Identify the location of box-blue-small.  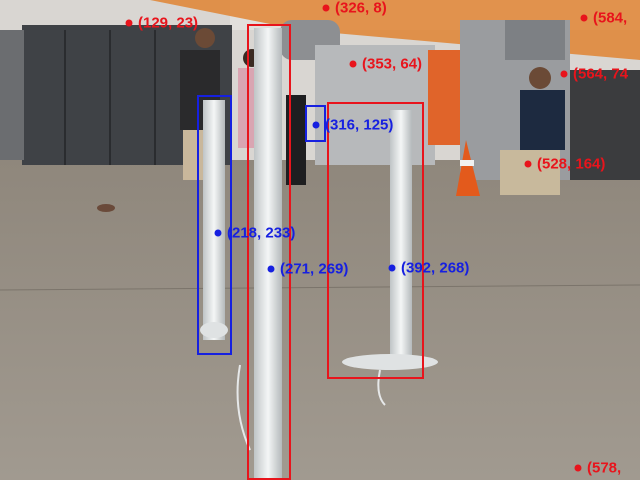
(315, 123).